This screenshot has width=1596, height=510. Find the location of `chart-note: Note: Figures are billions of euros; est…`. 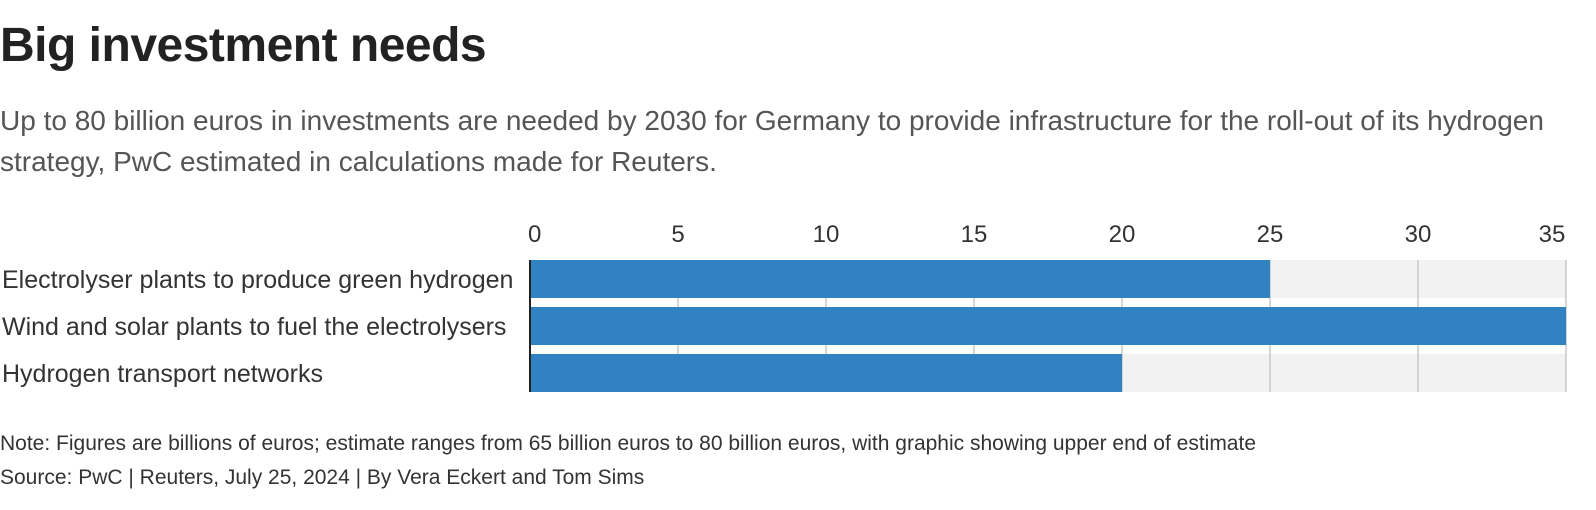

chart-note: Note: Figures are billions of euros; est… is located at coordinates (628, 443).